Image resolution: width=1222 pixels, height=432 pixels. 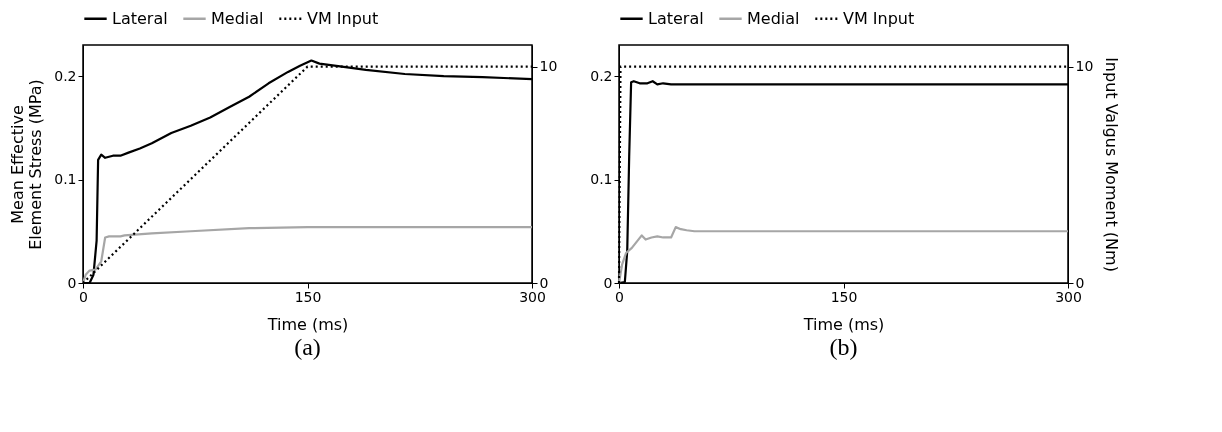 I want to click on y2-axis-title: Input Valgus Moment (Nm), so click(x=1112, y=164).